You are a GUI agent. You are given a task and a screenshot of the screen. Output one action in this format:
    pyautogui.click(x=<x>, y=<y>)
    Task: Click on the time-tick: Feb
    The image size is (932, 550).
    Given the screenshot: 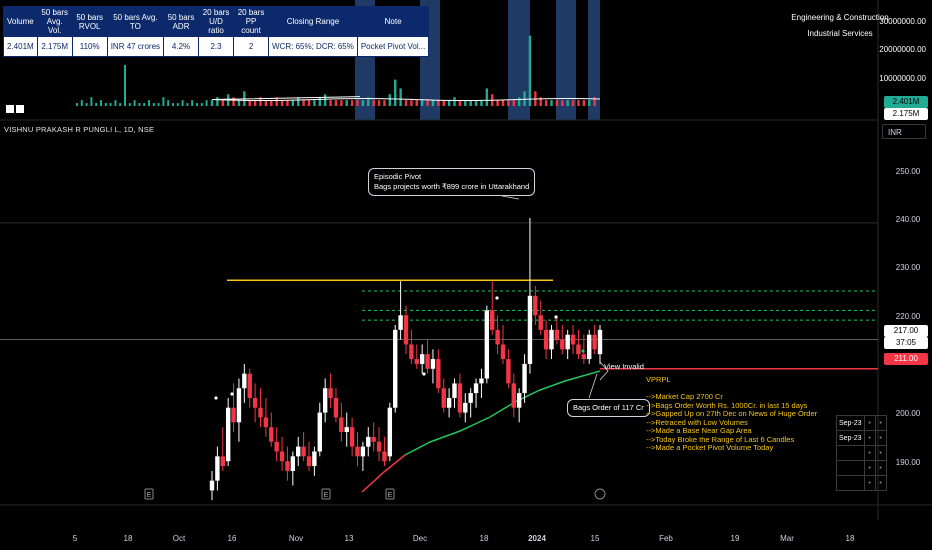 What is the action you would take?
    pyautogui.click(x=666, y=538)
    